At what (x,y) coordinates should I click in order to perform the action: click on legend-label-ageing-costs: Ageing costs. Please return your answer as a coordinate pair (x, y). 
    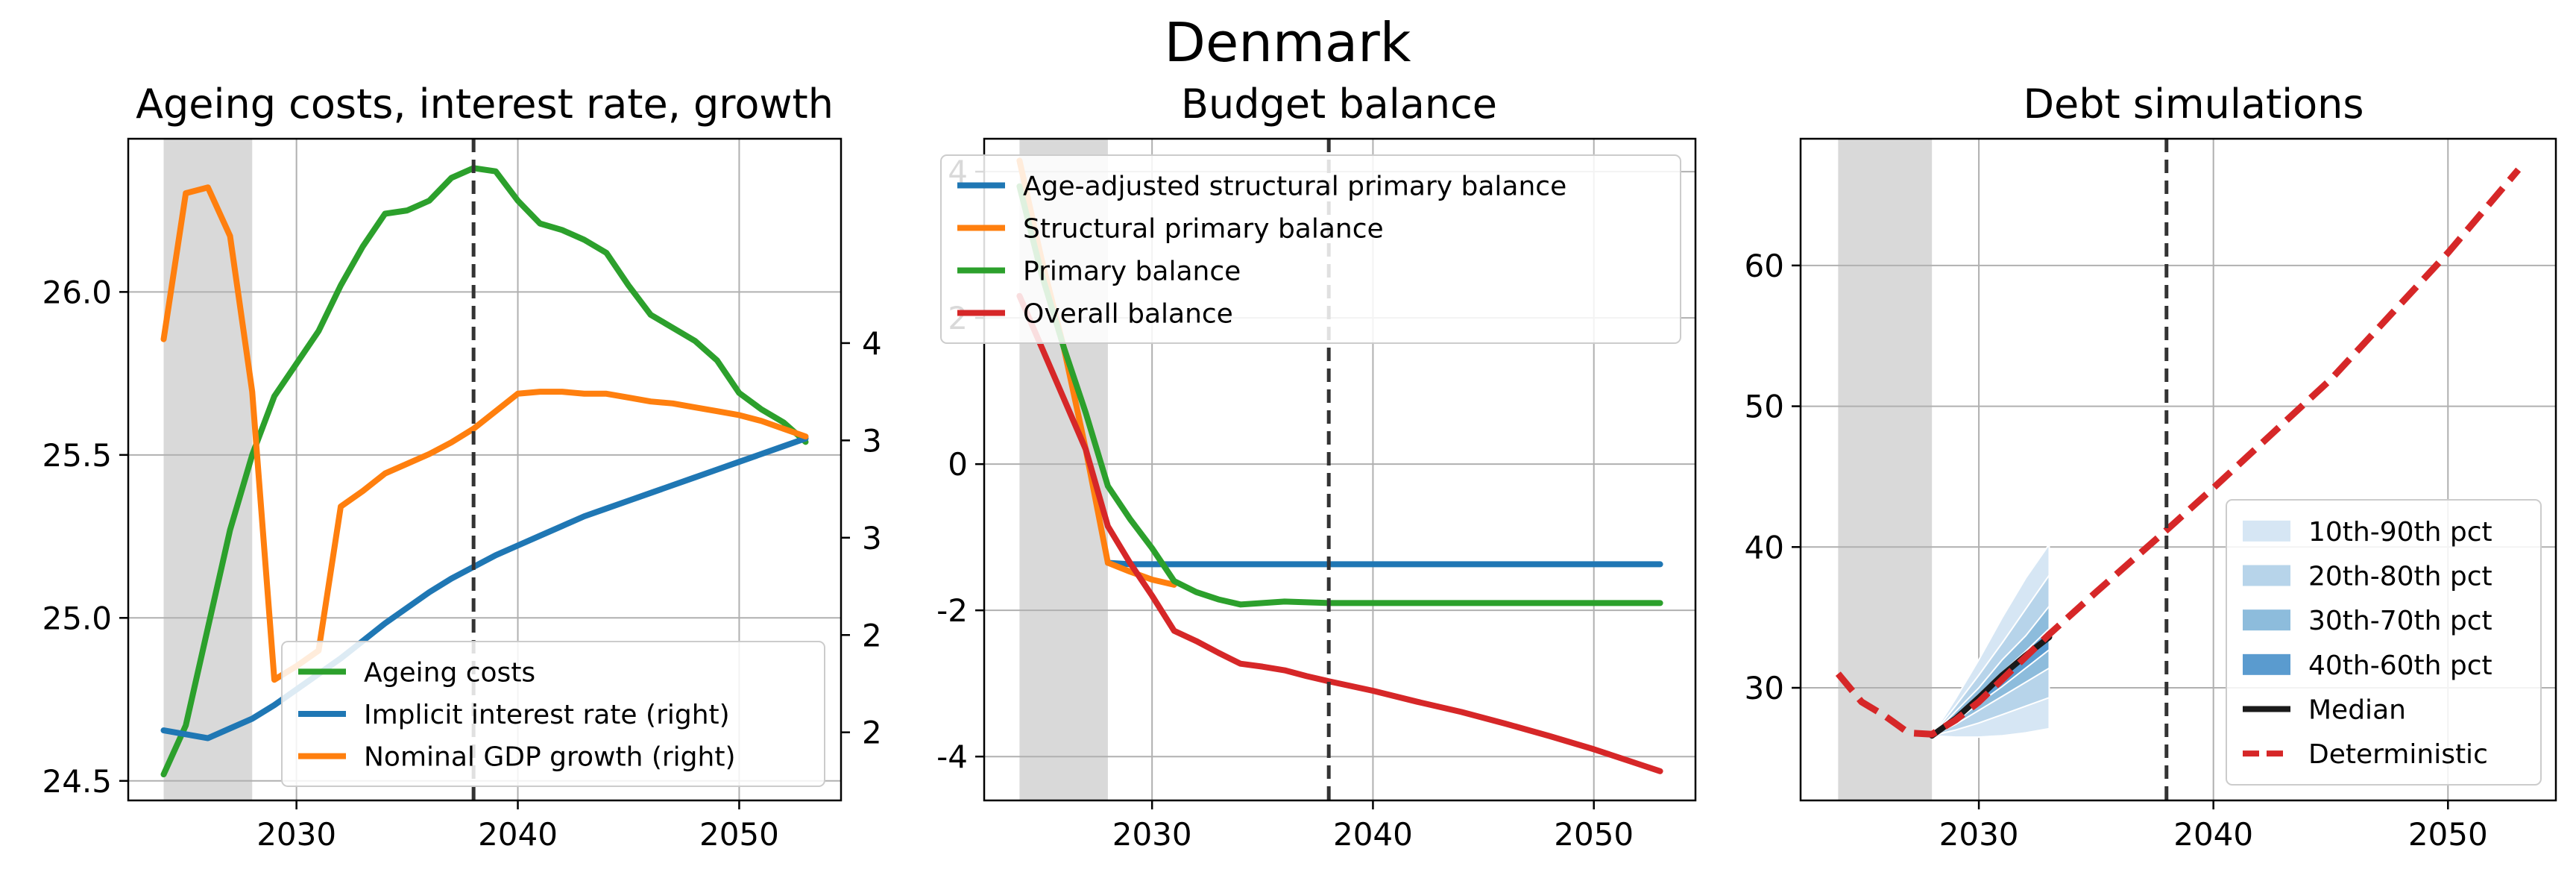
    Looking at the image, I should click on (449, 672).